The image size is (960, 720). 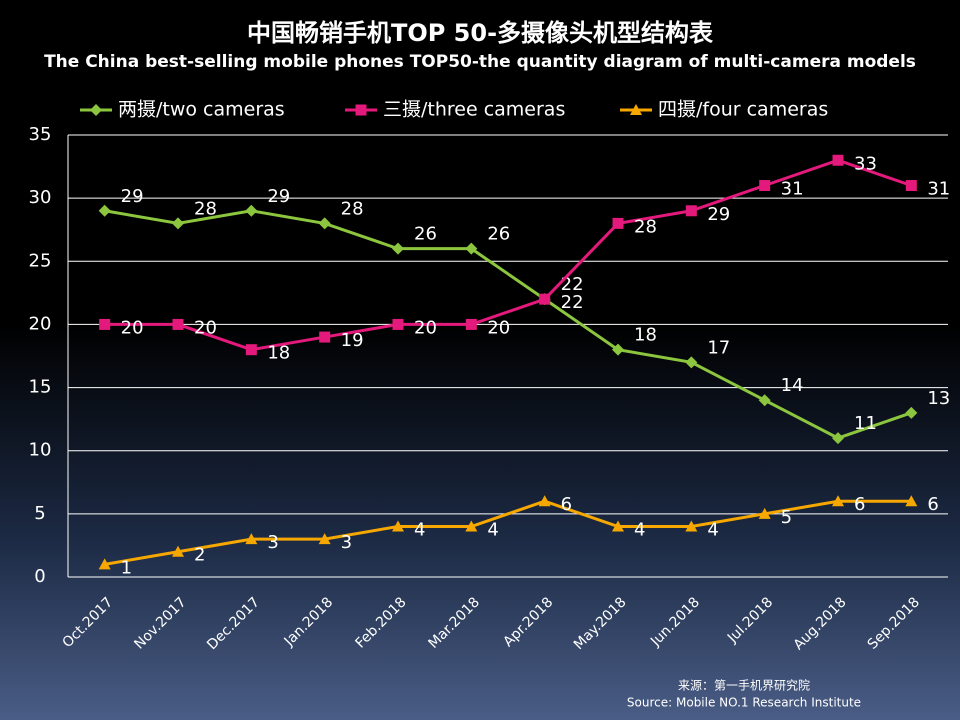 I want to click on data-label: 1, so click(x=126, y=567).